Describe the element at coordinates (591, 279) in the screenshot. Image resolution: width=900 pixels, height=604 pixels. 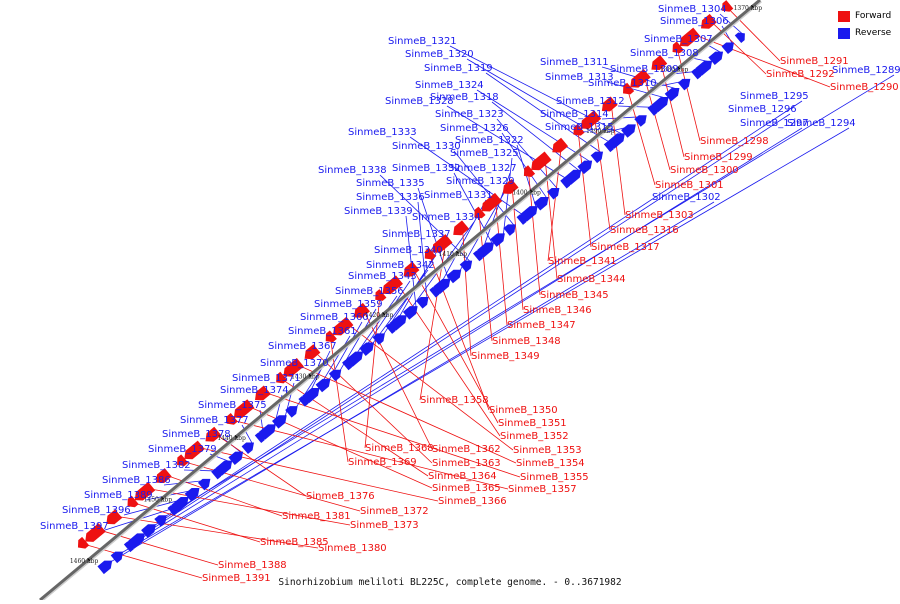
I see `forward-gene-label: SinmeB_1344` at that location.